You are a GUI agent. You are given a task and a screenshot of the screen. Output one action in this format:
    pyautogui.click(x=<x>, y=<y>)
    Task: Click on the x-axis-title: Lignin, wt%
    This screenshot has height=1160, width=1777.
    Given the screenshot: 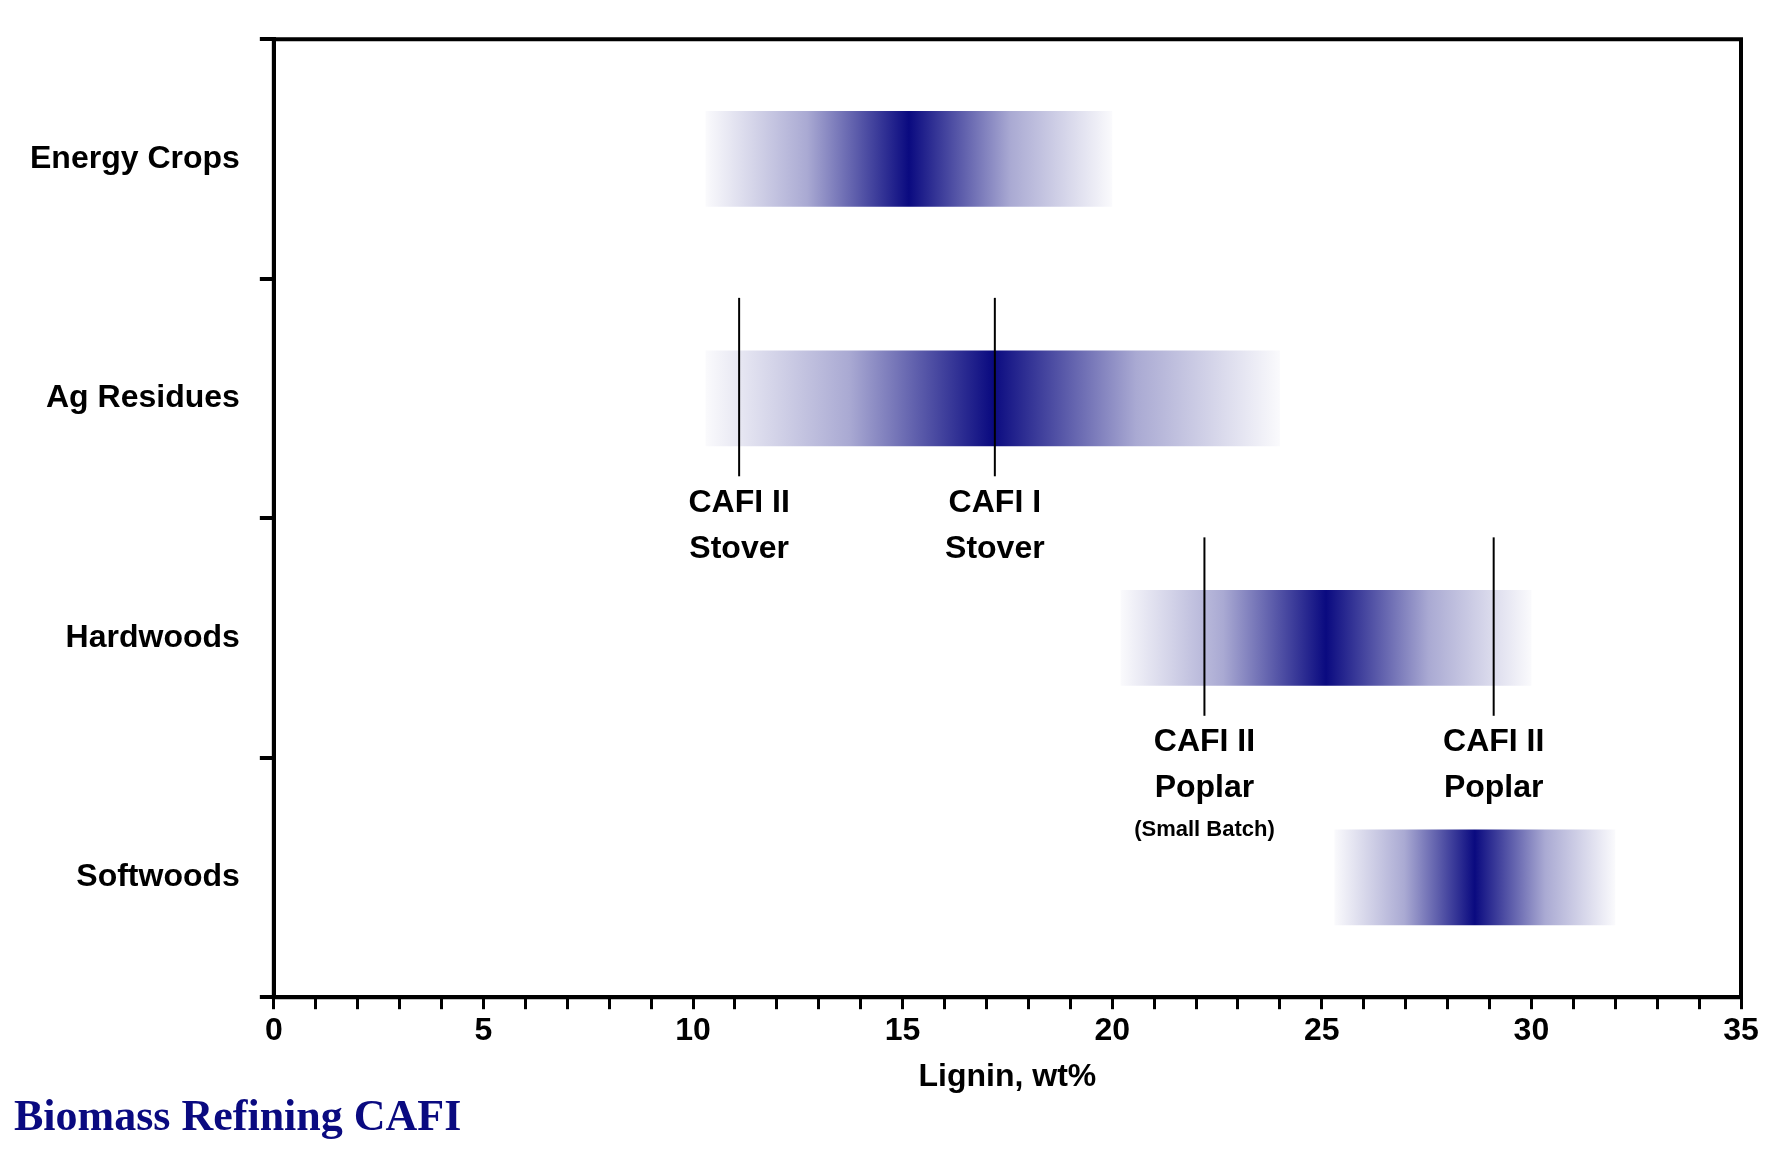 What is the action you would take?
    pyautogui.click(x=1007, y=1074)
    